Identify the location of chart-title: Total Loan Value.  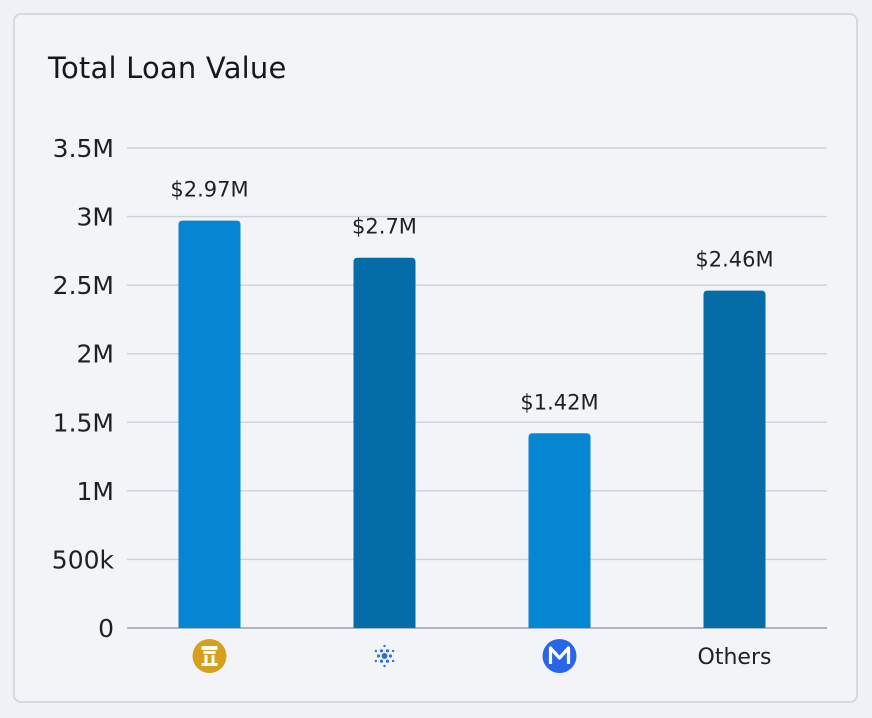
(167, 68).